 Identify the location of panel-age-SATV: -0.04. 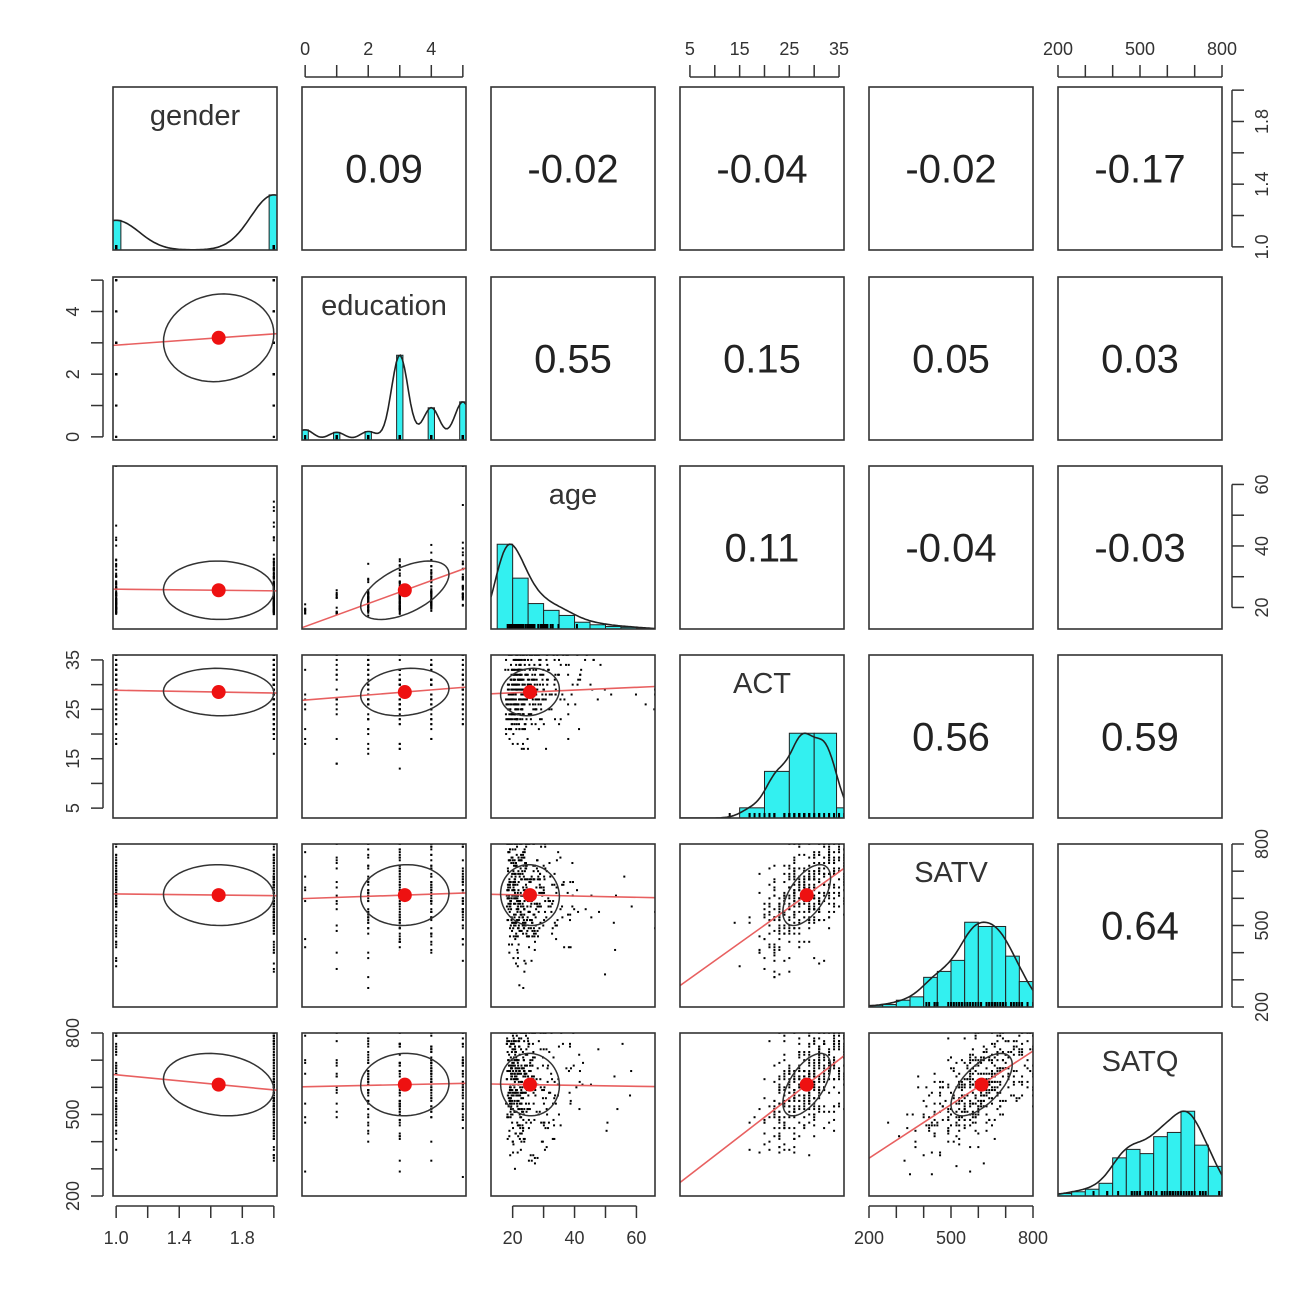
(951, 547).